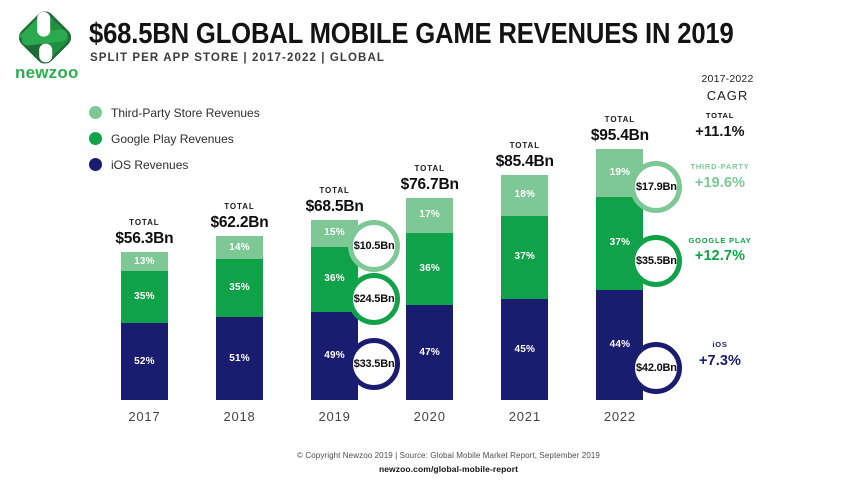 This screenshot has width=842, height=485. Describe the element at coordinates (334, 233) in the screenshot. I see `pct-label-third_party-2019: 15%` at that location.